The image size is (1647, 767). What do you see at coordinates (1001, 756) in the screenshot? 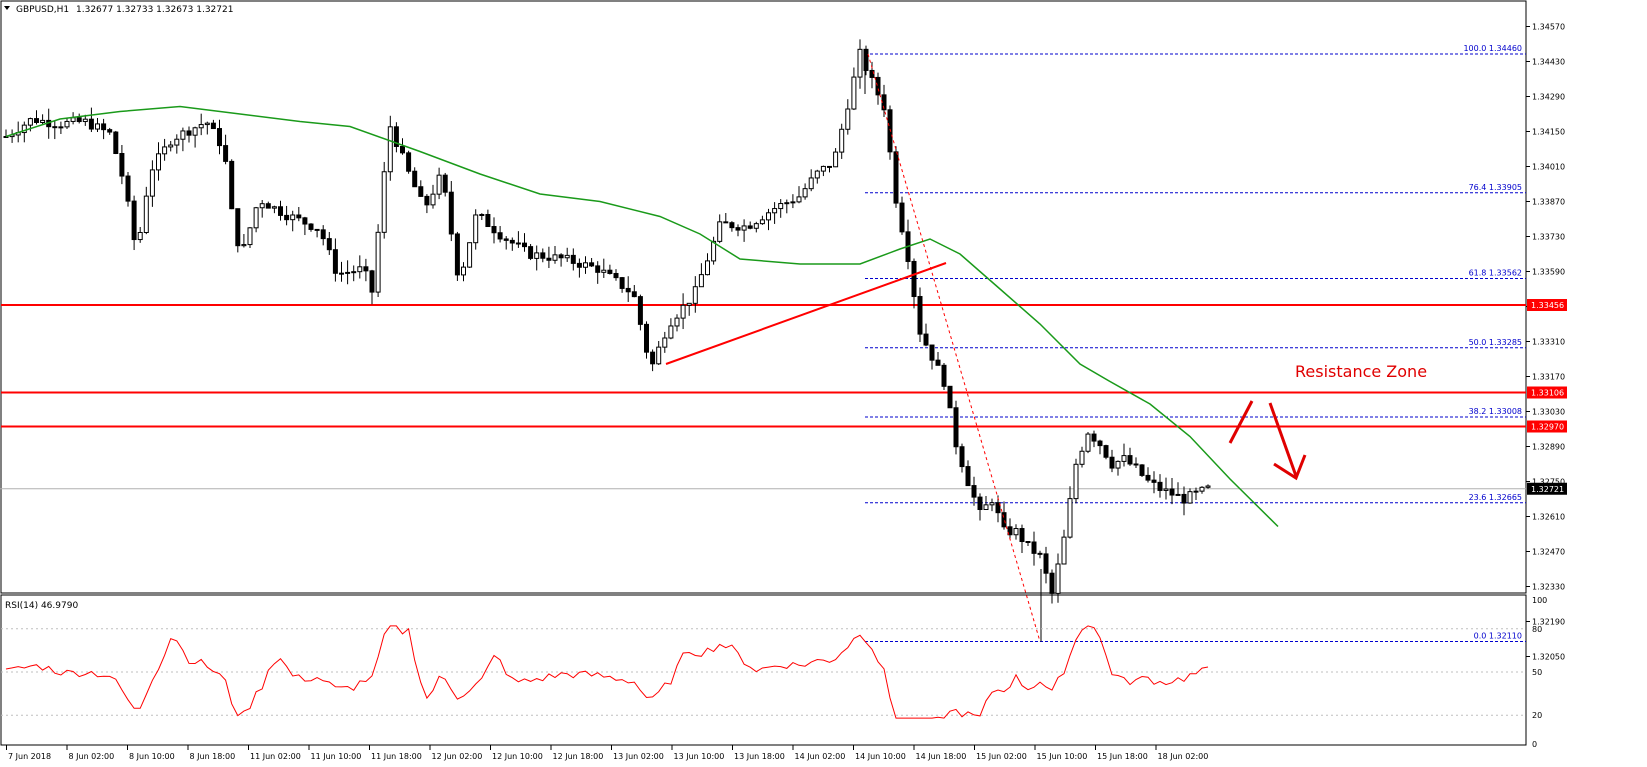
I see `time-tick-label: 15 Jun 02:00` at bounding box center [1001, 756].